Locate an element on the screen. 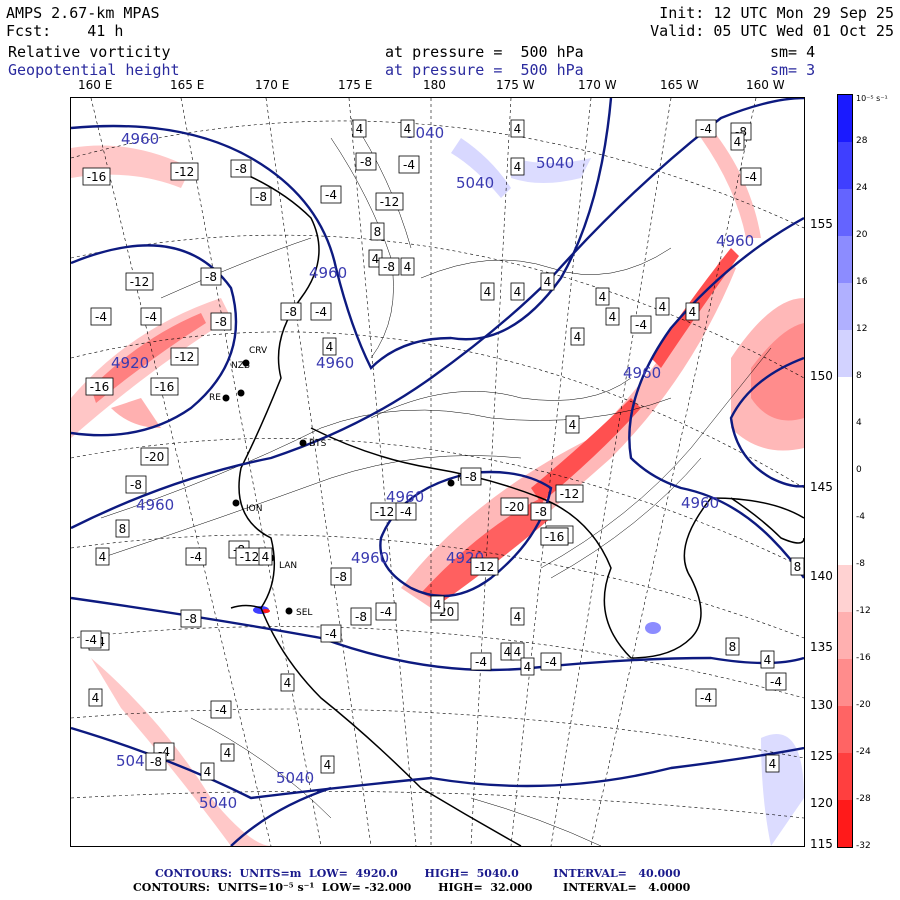 Image resolution: width=900 pixels, height=900 pixels. lat-label-150: 150 N is located at coordinates (828, 376).